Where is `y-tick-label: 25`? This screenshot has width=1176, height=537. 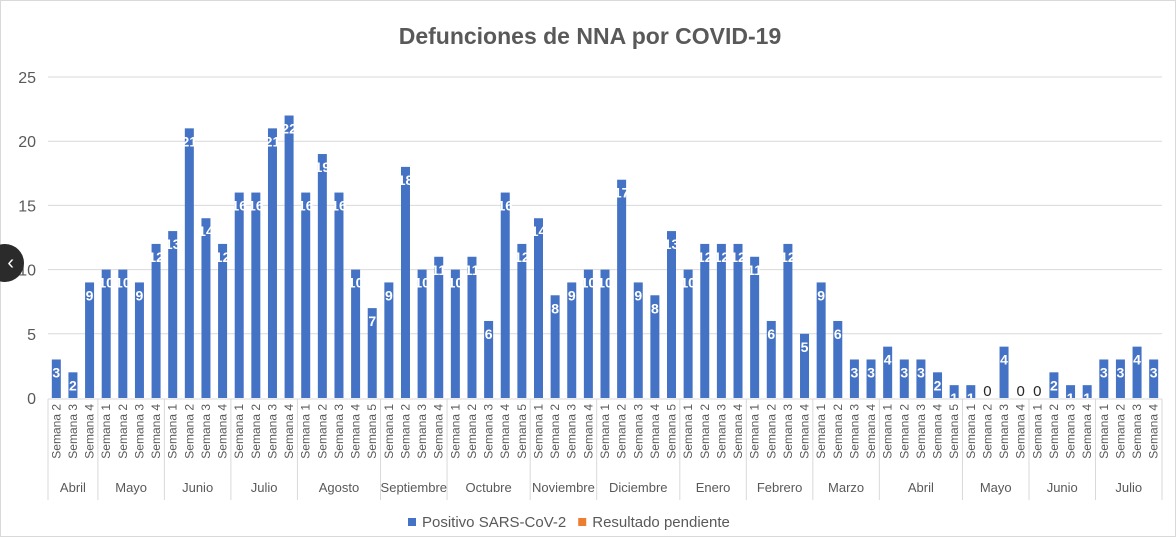
y-tick-label: 25 is located at coordinates (27, 78).